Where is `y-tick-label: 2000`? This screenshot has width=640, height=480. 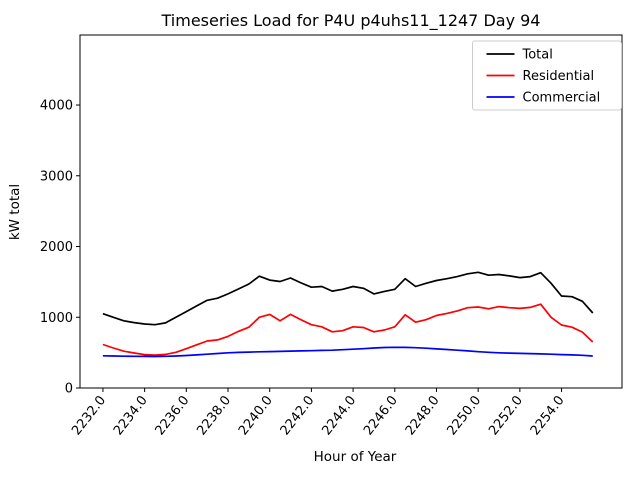 y-tick-label: 2000 is located at coordinates (56, 247).